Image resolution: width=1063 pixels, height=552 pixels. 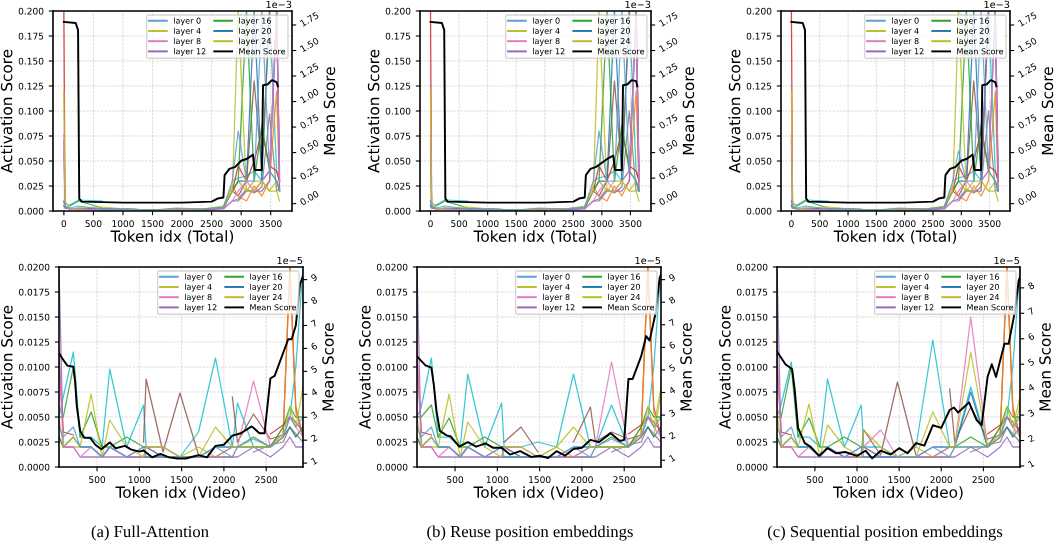 I want to click on y-tick-label: 0.200, so click(x=398, y=11).